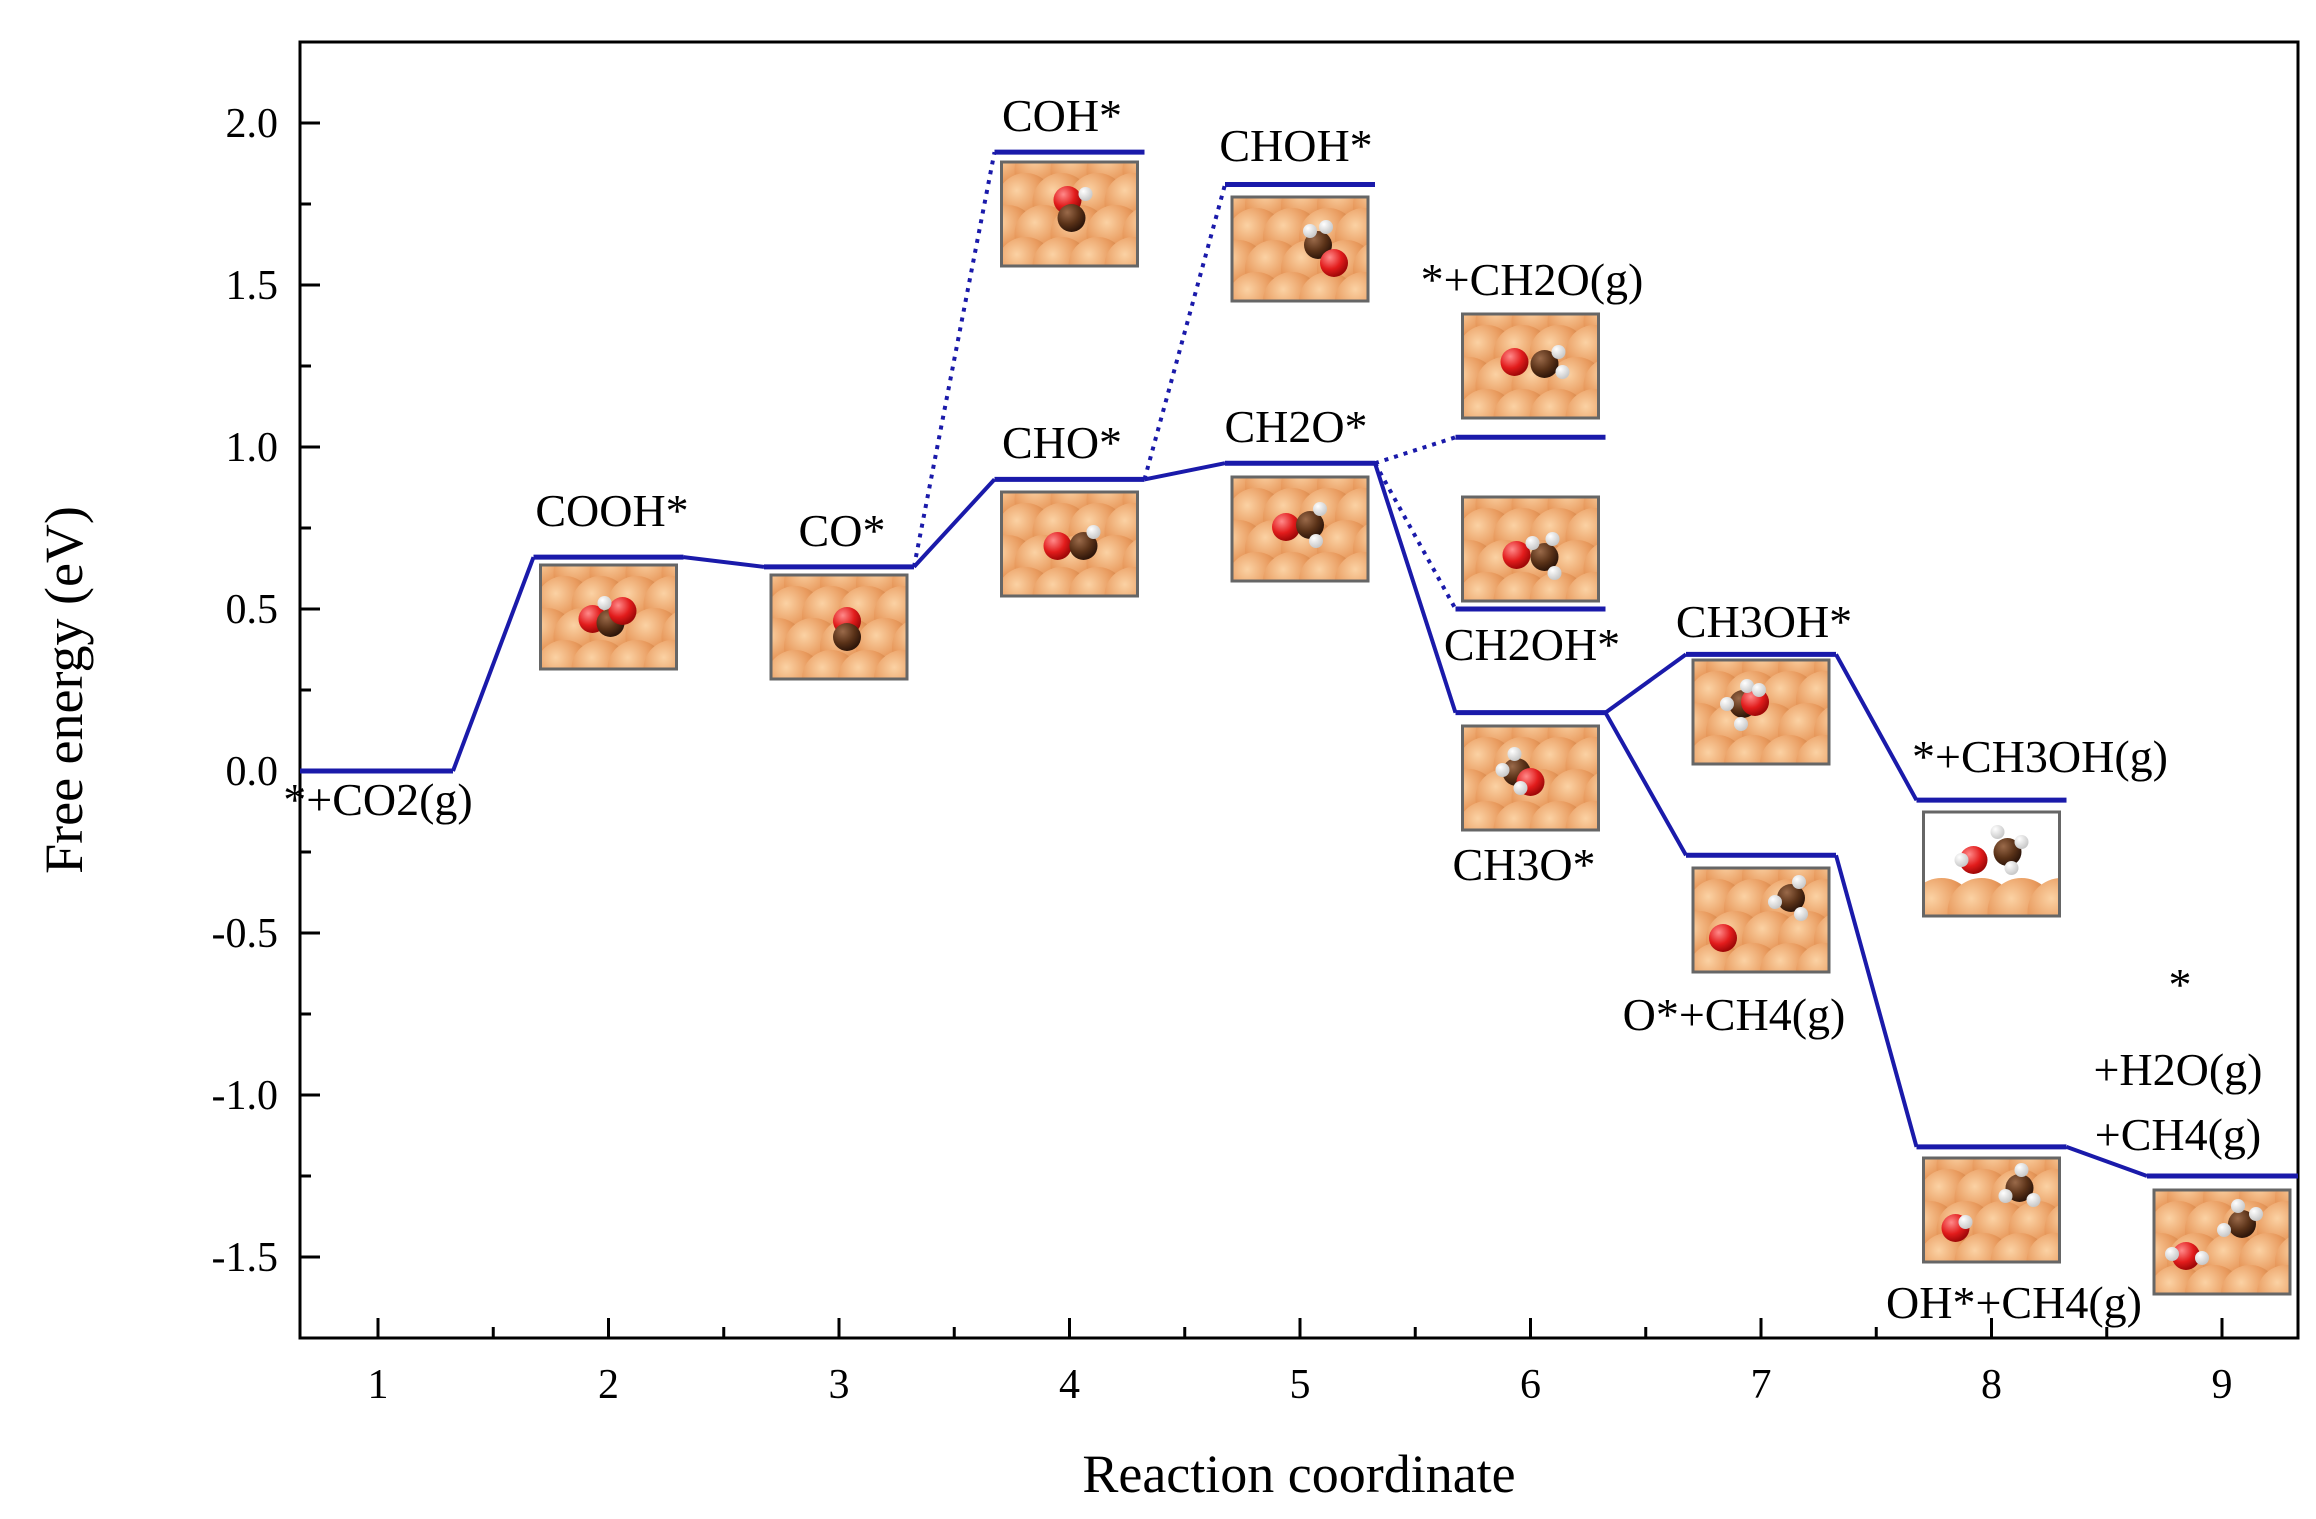  What do you see at coordinates (1532, 644) in the screenshot?
I see `state-label-lab-s6b: CH2OH*` at bounding box center [1532, 644].